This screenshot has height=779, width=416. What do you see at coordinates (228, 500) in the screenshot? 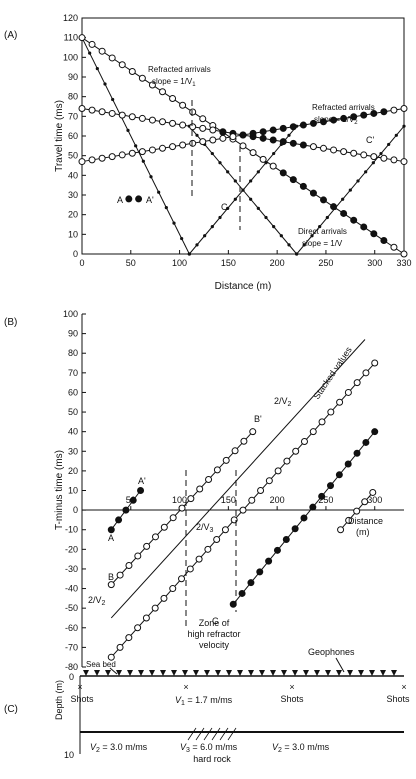
I see `x-tick-label: 150` at bounding box center [228, 500].